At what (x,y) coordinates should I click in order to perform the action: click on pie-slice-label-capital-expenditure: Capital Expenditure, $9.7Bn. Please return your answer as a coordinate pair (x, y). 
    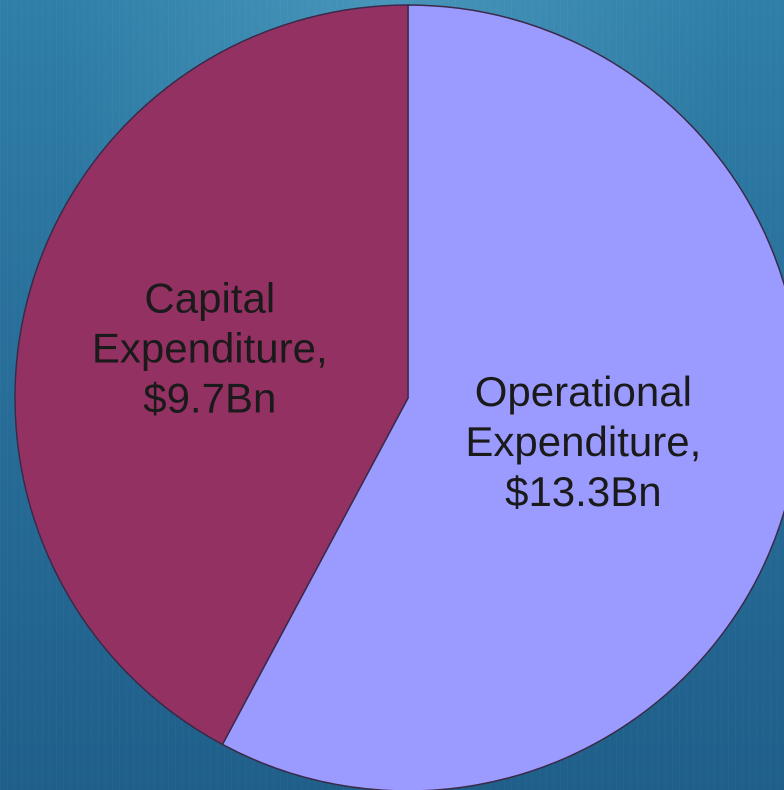
    Looking at the image, I should click on (210, 347).